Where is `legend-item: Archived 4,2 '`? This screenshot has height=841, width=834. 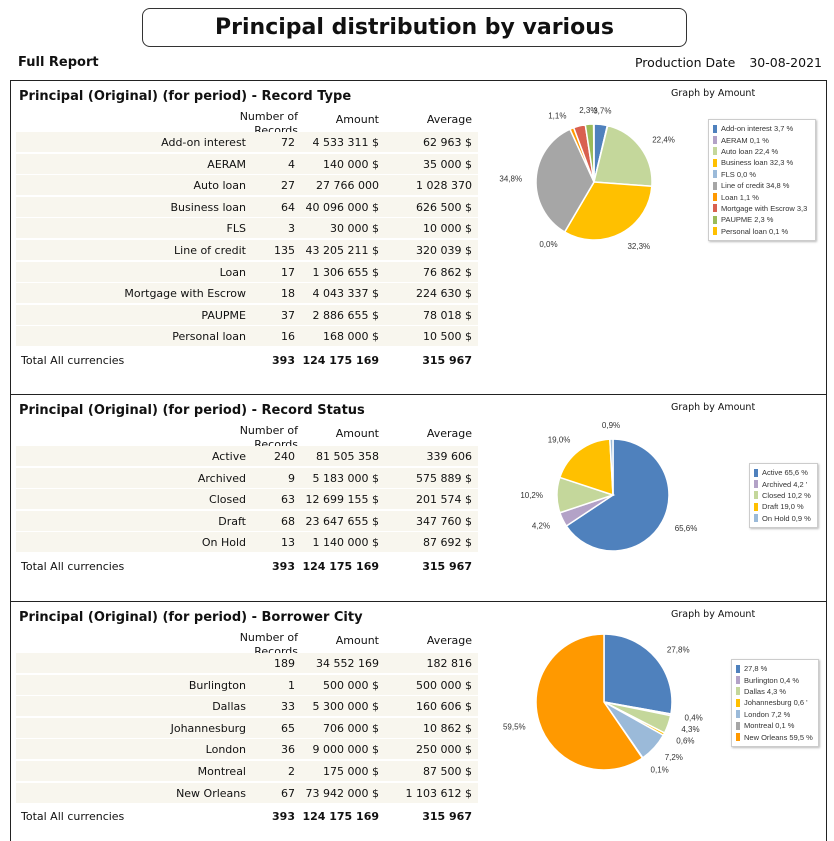 legend-item: Archived 4,2 ' is located at coordinates (783, 483).